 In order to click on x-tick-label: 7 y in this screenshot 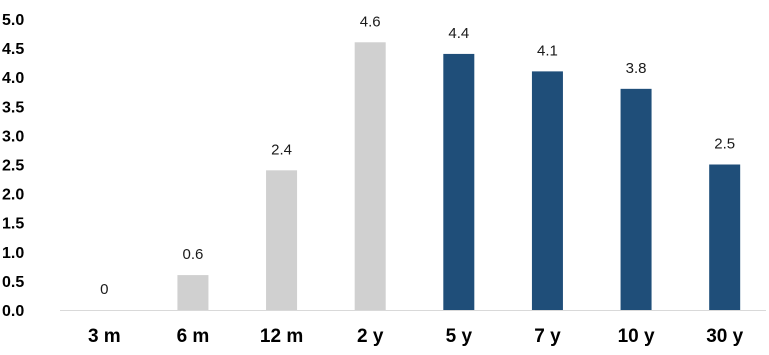, I will do `click(547, 336)`.